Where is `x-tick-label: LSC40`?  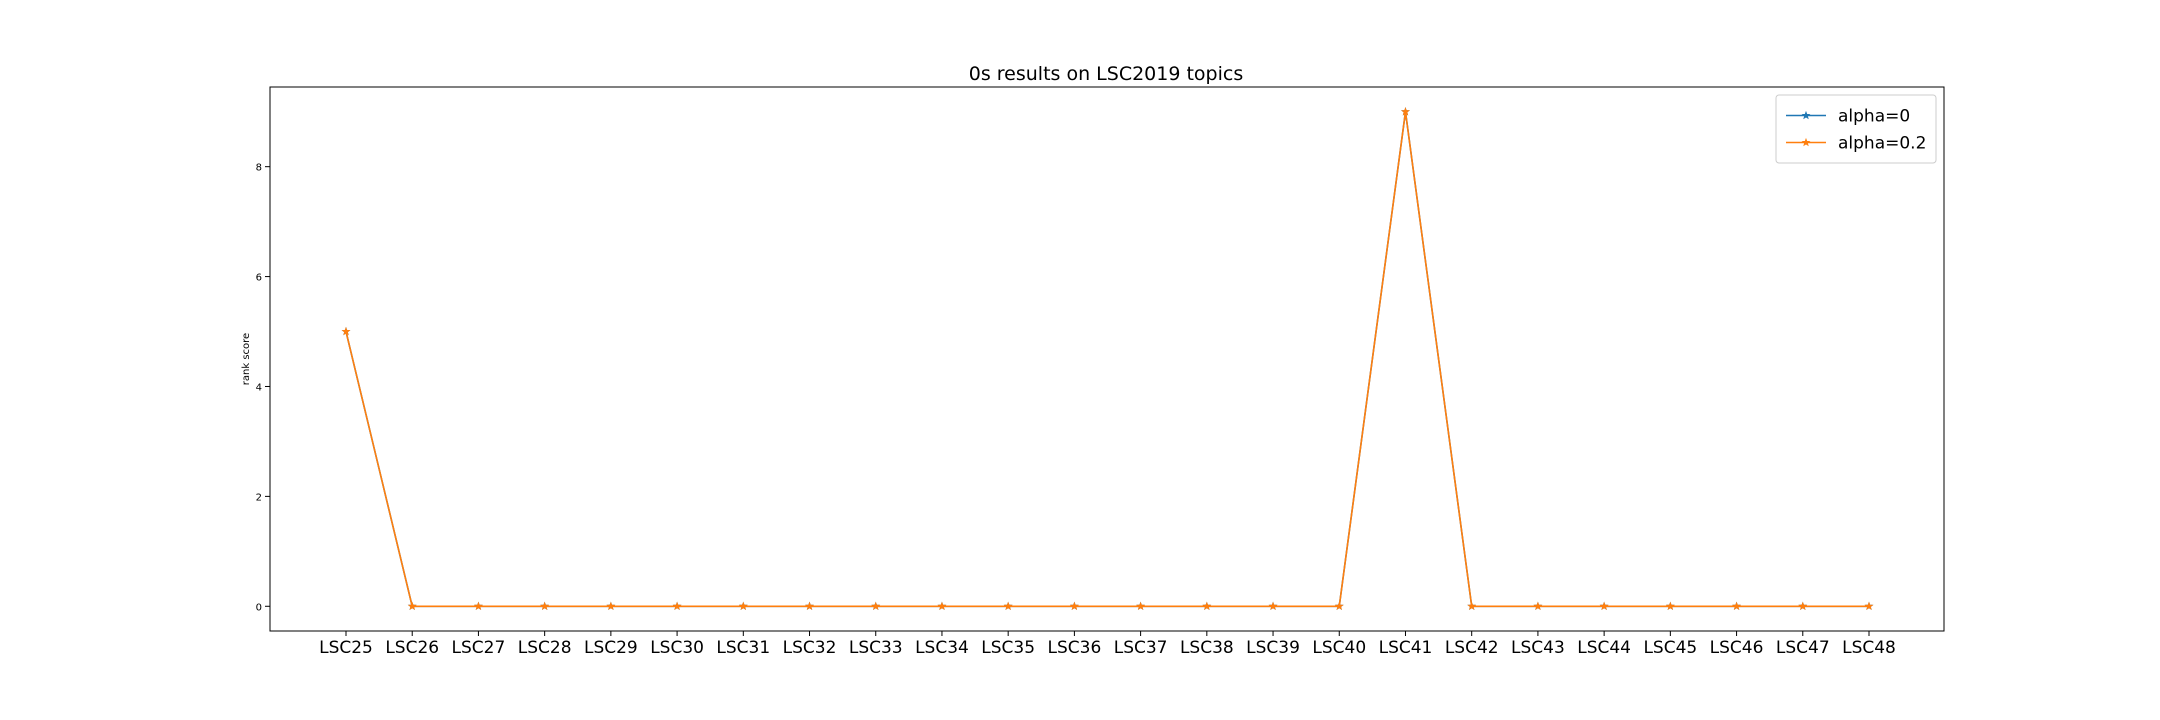 x-tick-label: LSC40 is located at coordinates (1339, 648).